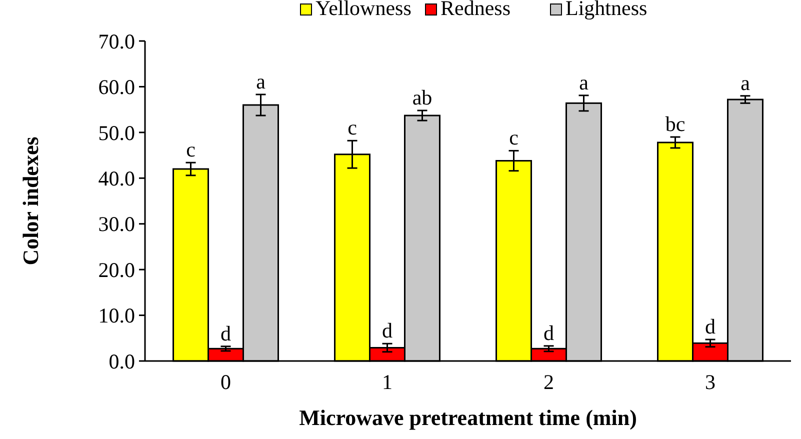 The height and width of the screenshot is (439, 801). Describe the element at coordinates (116, 224) in the screenshot. I see `y-tick-label: 30.0` at that location.